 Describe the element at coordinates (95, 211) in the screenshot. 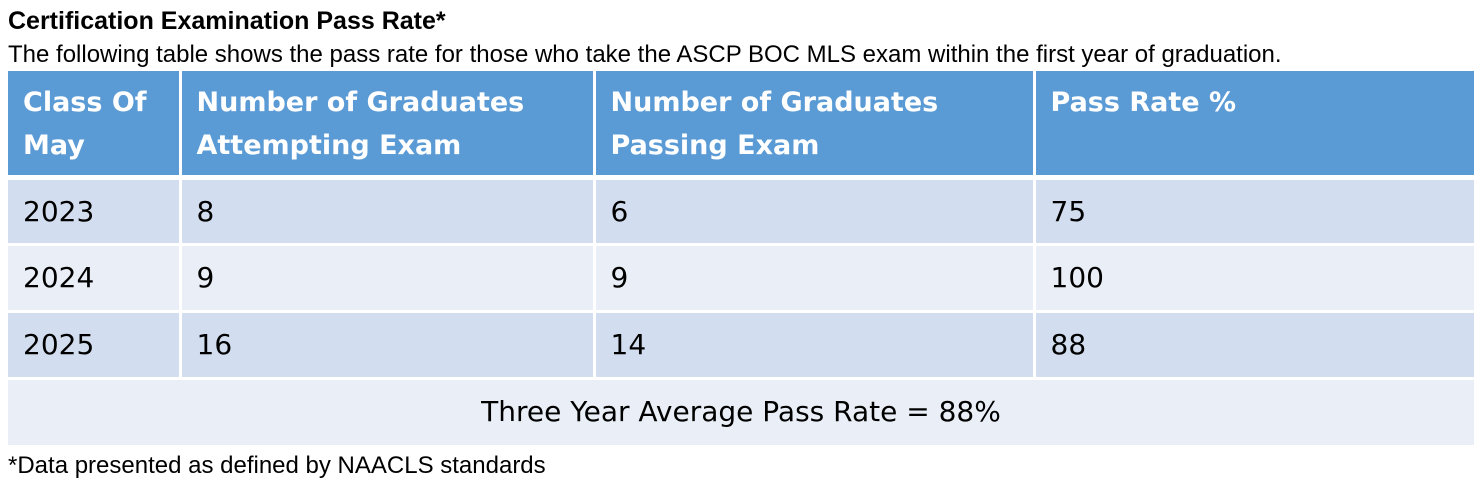

I see `cell-class-of: 2023` at that location.